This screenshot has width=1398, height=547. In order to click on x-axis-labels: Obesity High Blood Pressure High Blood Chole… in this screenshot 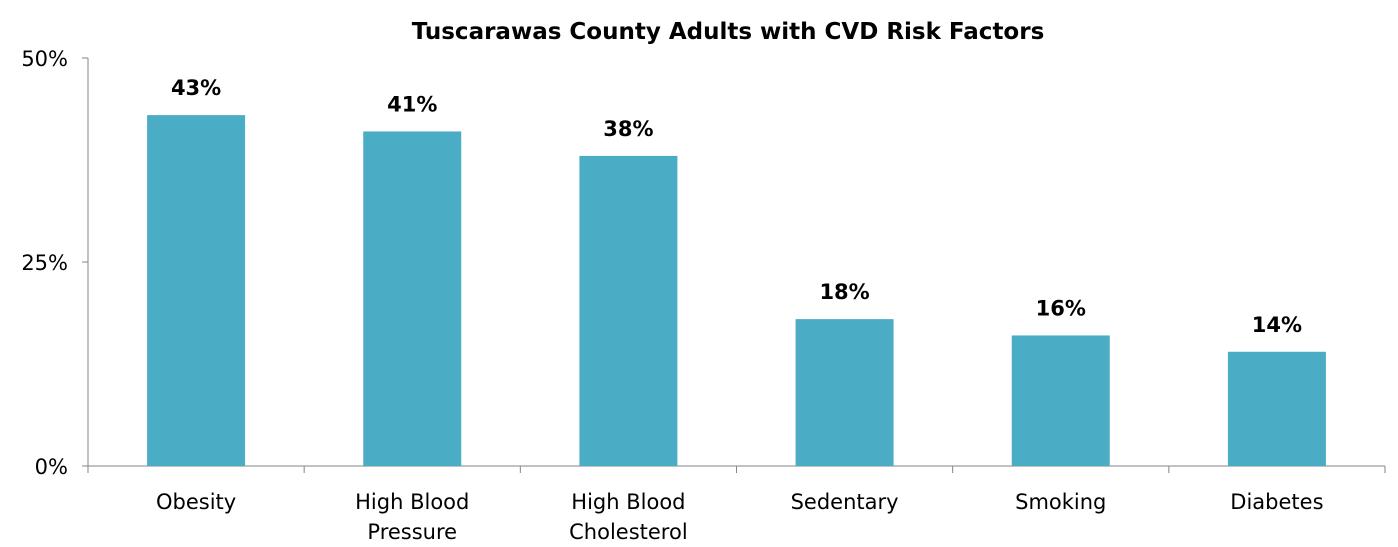, I will do `click(740, 517)`.